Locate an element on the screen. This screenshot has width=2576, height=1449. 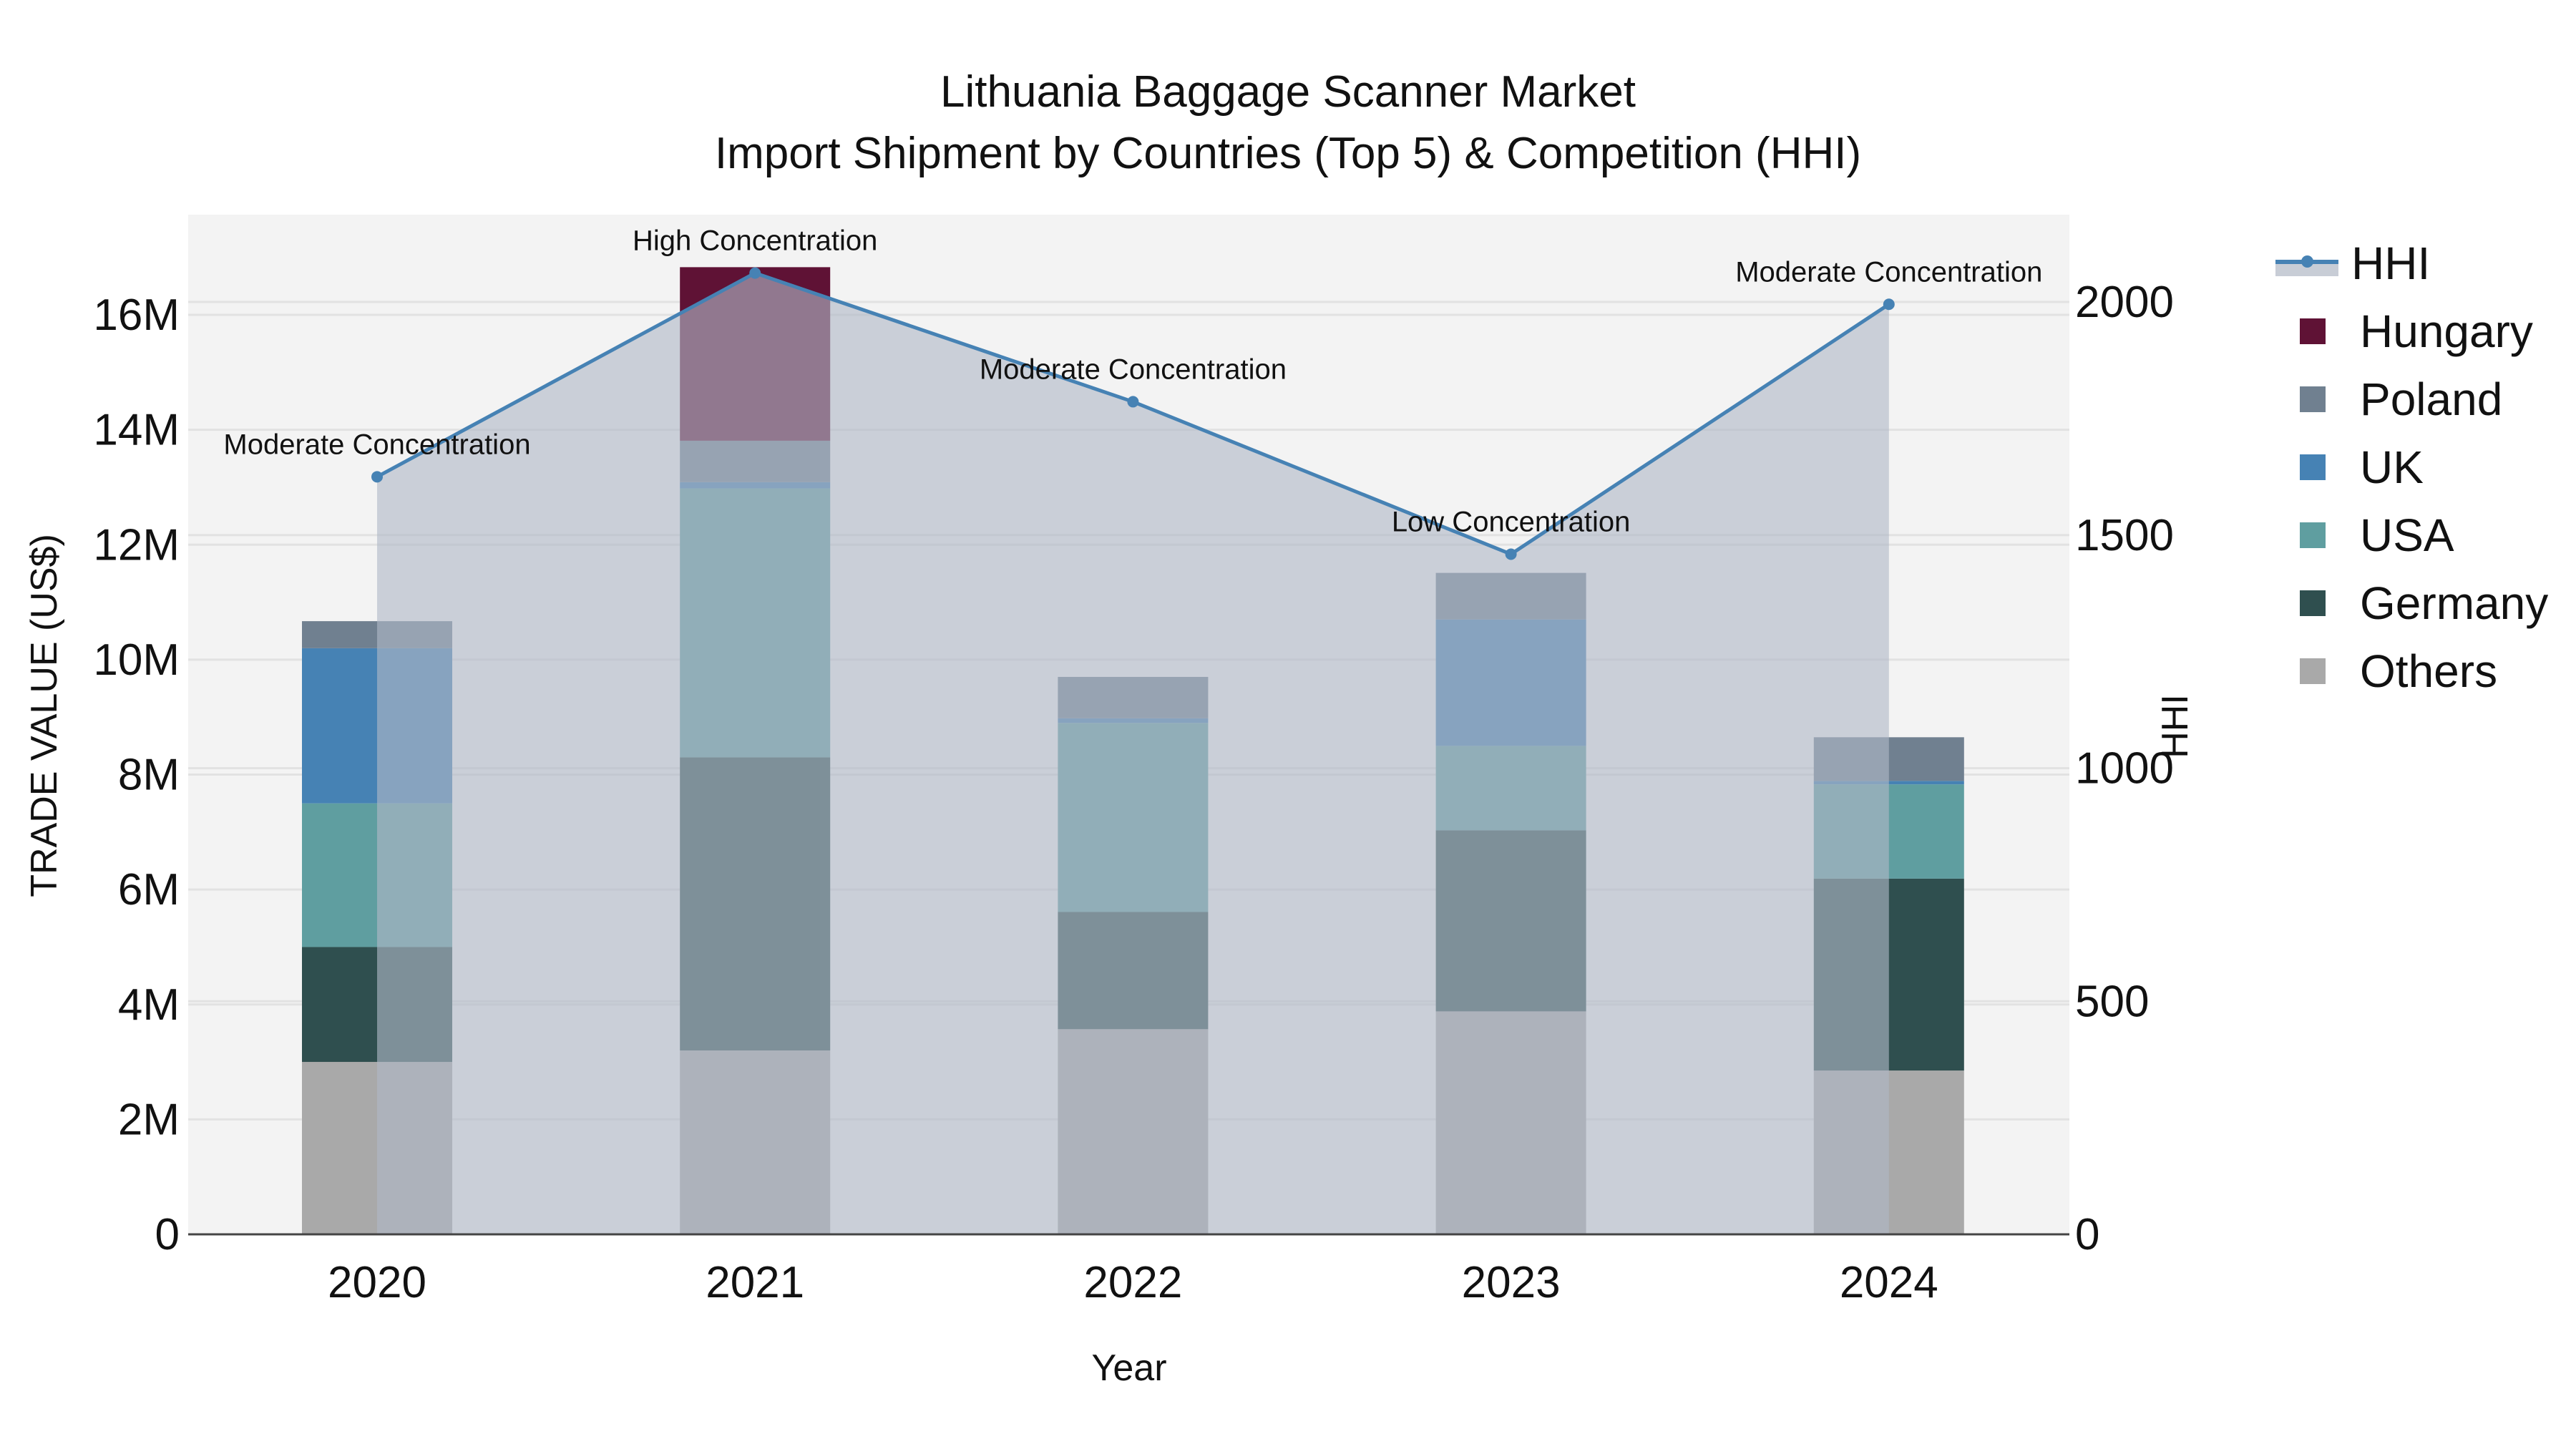
legend-label: HHI is located at coordinates (2391, 263).